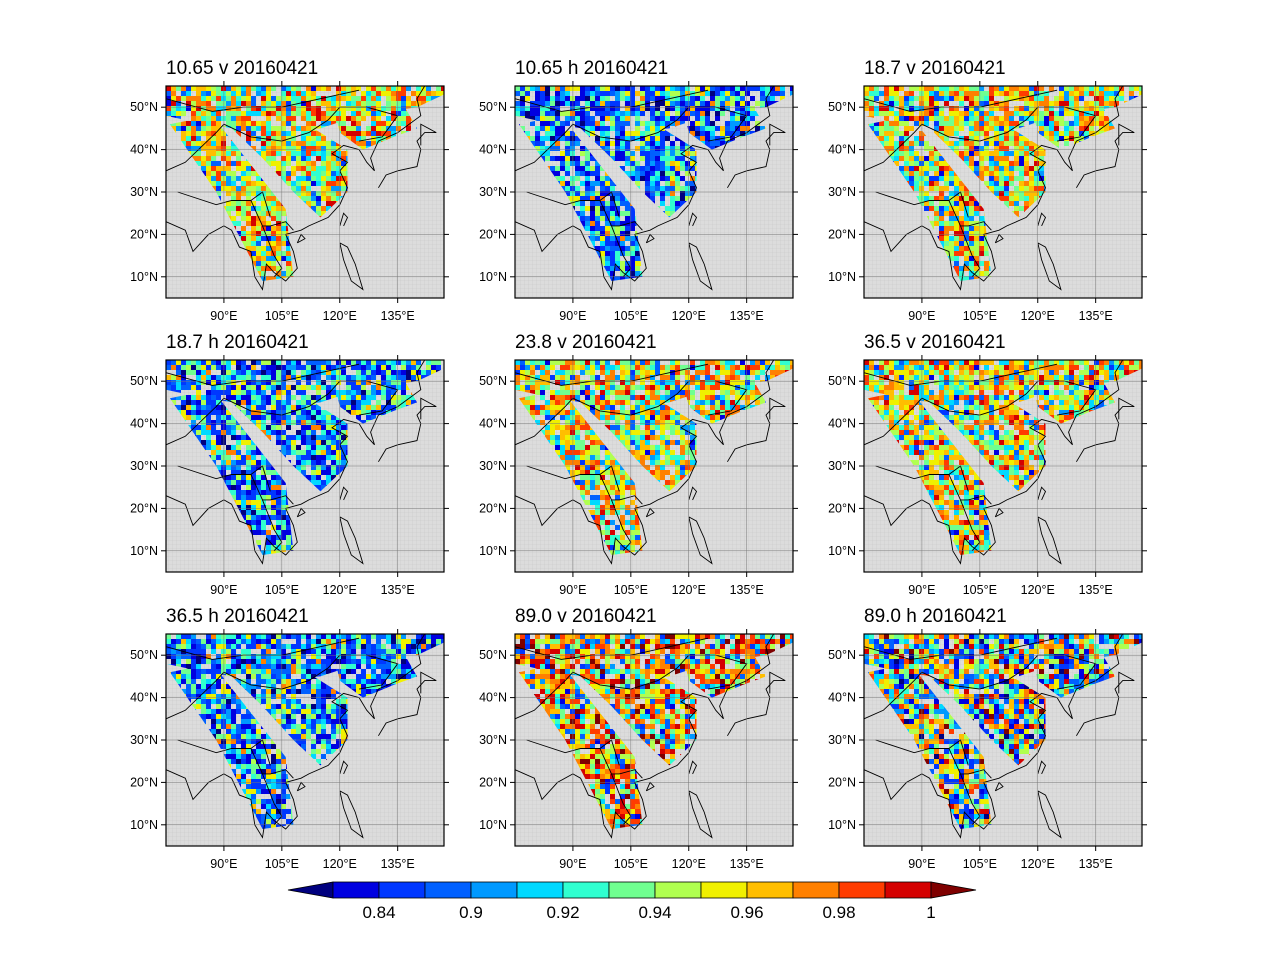 This screenshot has height=978, width=1265. What do you see at coordinates (591, 68) in the screenshot?
I see `panel-title: 10.65 h 20160421` at bounding box center [591, 68].